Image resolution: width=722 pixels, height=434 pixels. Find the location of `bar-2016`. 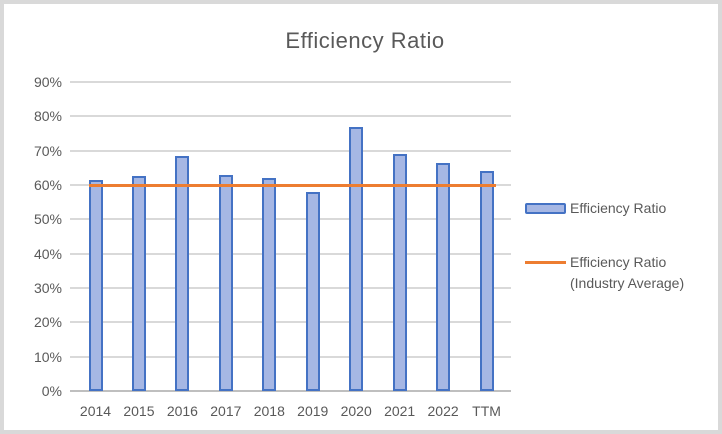

bar-2016 is located at coordinates (182, 273).